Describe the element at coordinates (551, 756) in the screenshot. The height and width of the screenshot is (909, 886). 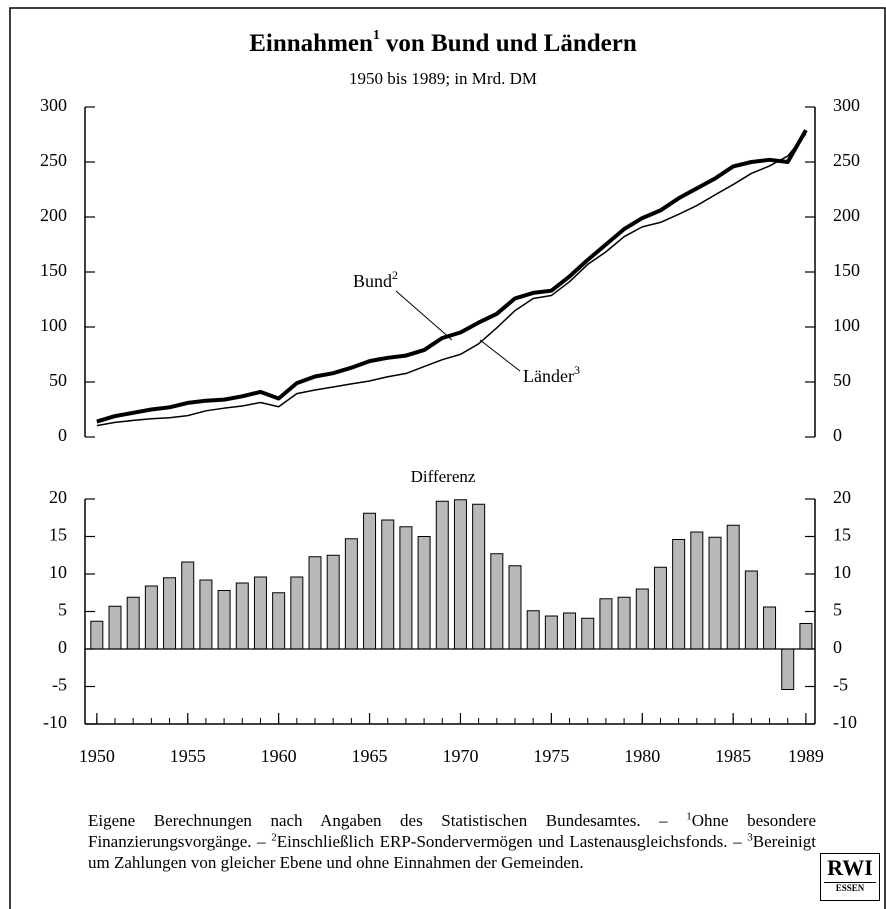
I see `x-tick-label: 1975` at that location.